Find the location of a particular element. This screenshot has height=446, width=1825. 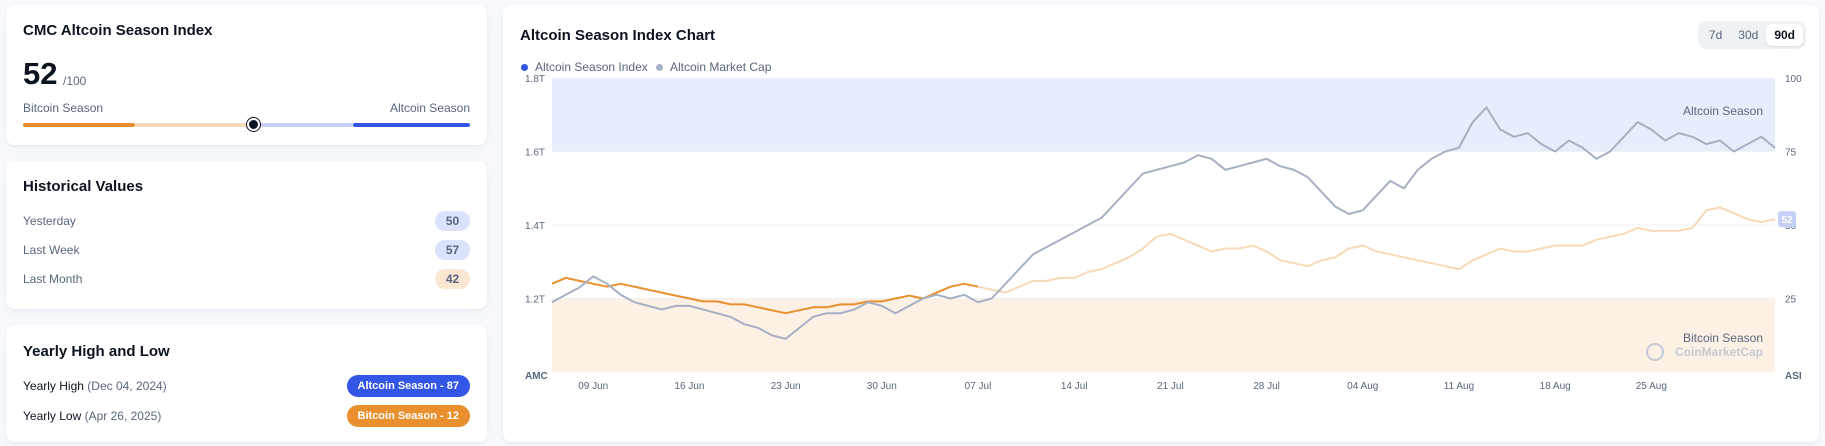

coinmarketcap-logo-icon is located at coordinates (1655, 352).